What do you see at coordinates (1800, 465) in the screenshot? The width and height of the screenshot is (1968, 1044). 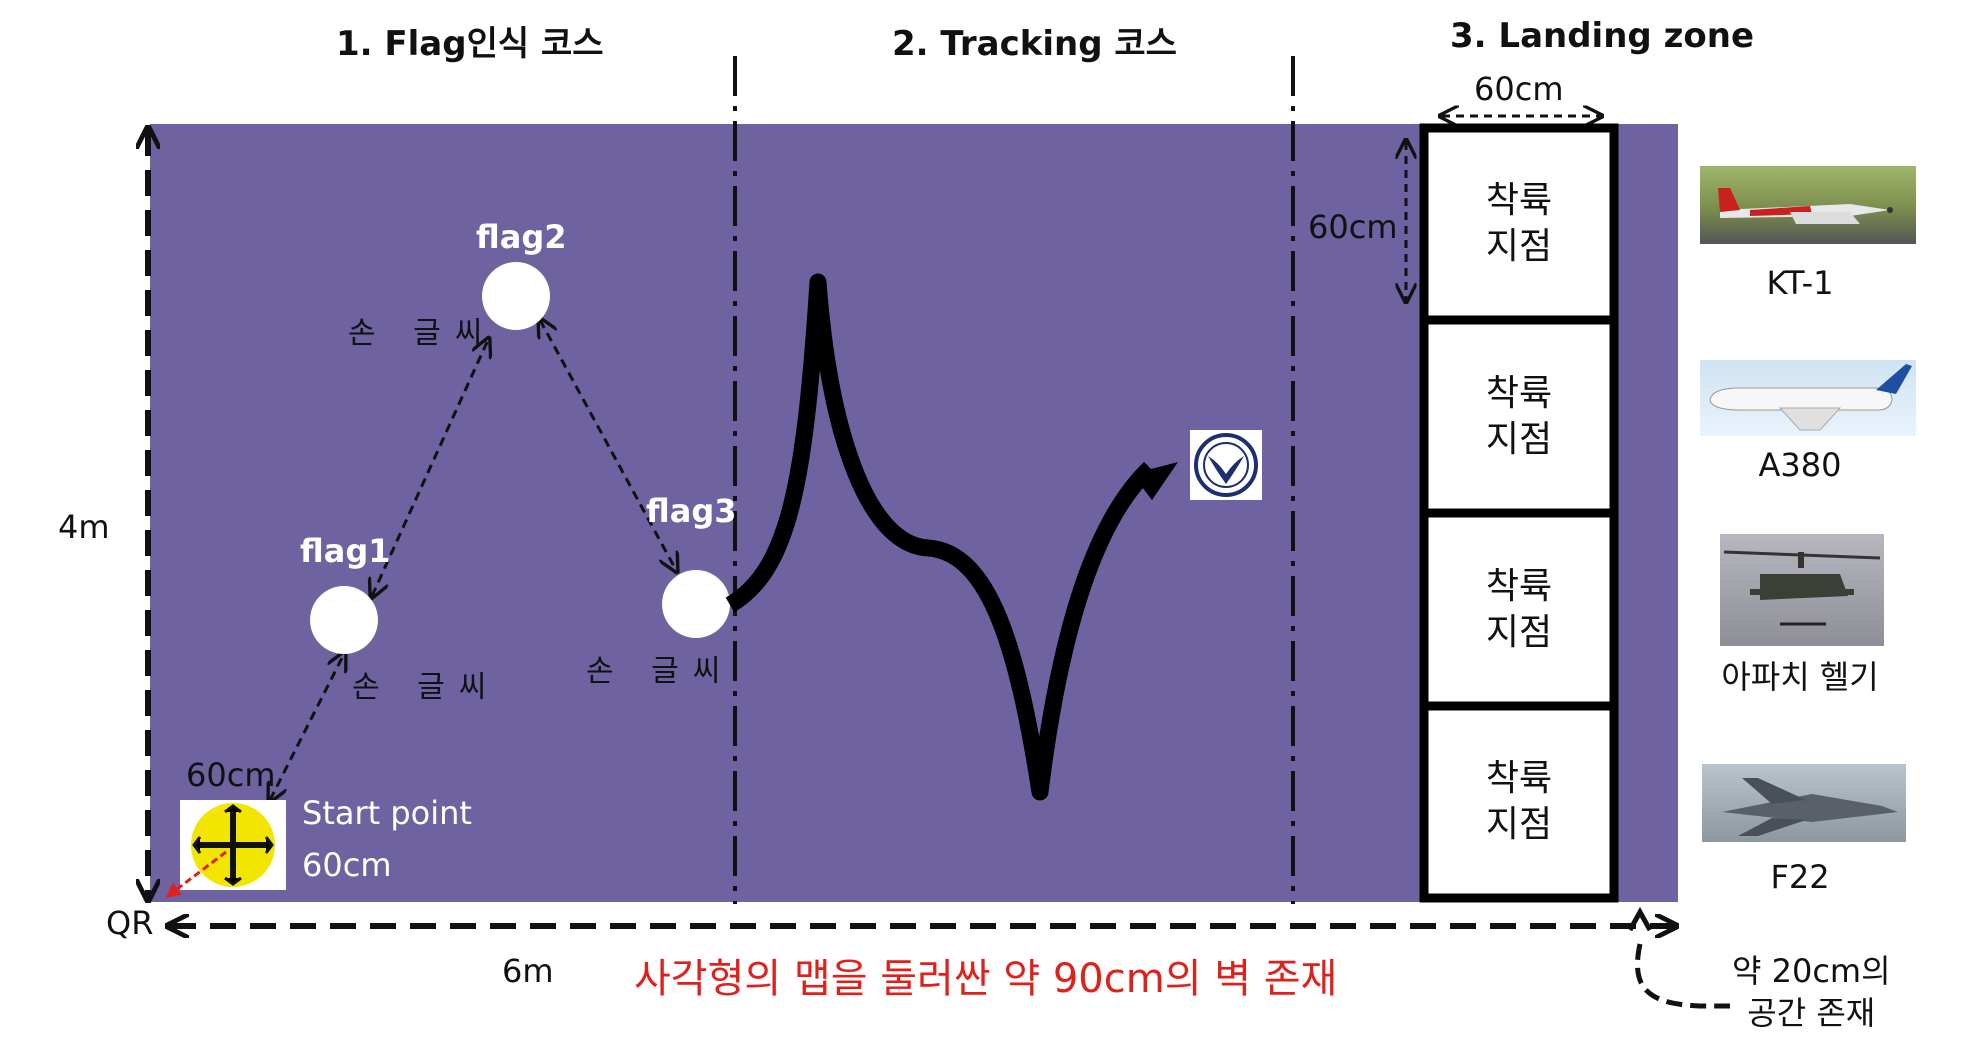 I see `a380-label: A380` at bounding box center [1800, 465].